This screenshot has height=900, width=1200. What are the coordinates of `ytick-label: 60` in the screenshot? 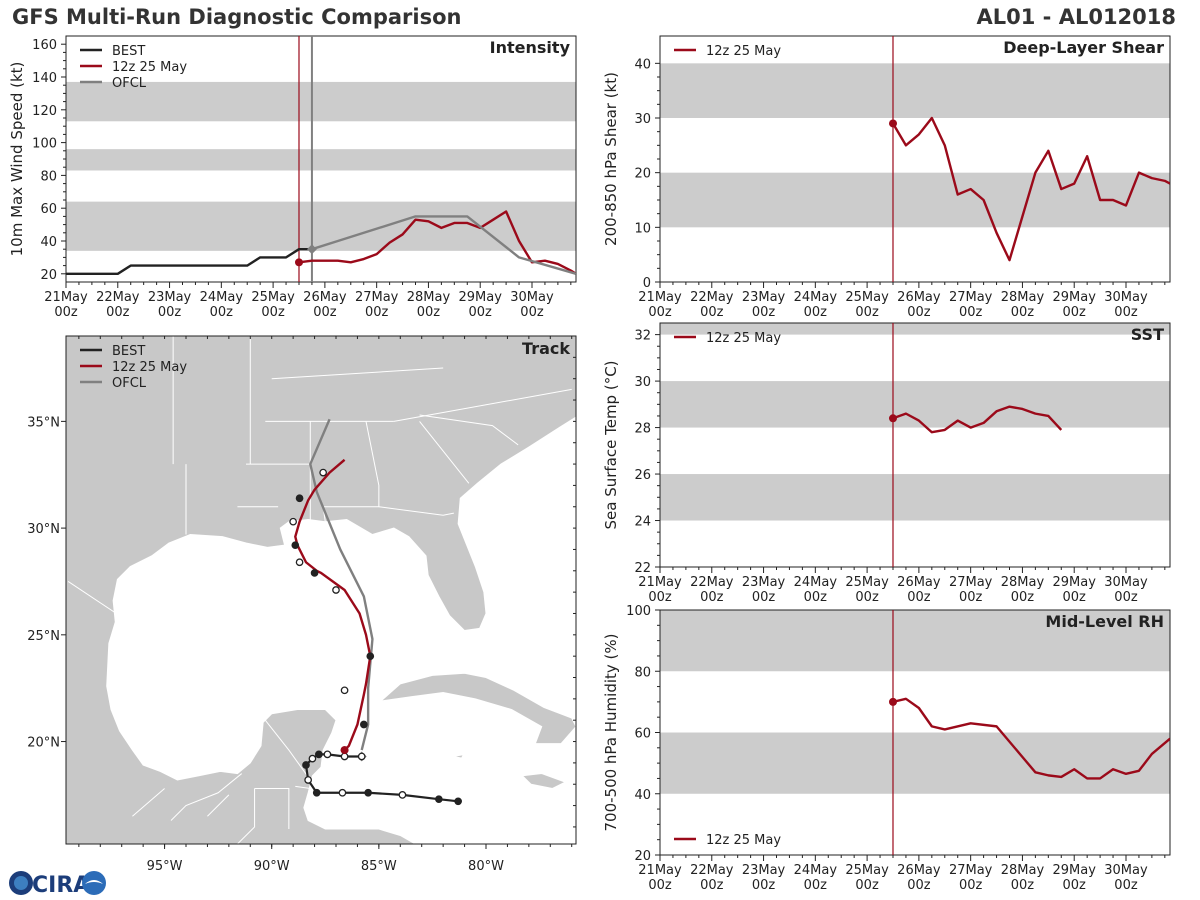 It's located at (642, 734).